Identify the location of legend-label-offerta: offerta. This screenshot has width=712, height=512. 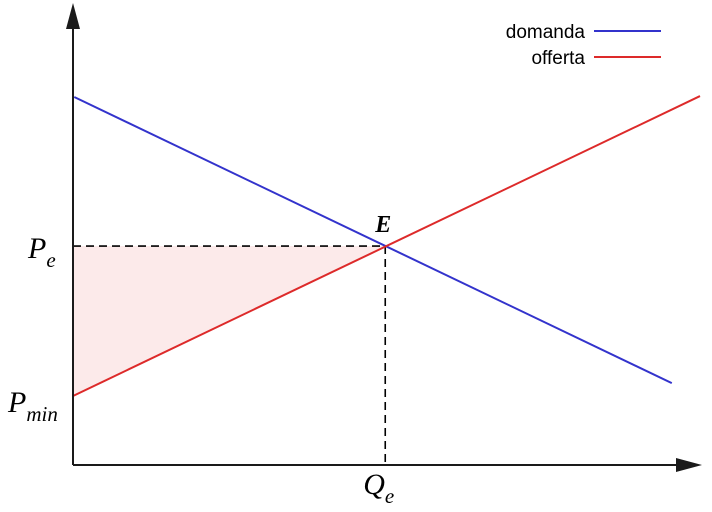
(558, 58).